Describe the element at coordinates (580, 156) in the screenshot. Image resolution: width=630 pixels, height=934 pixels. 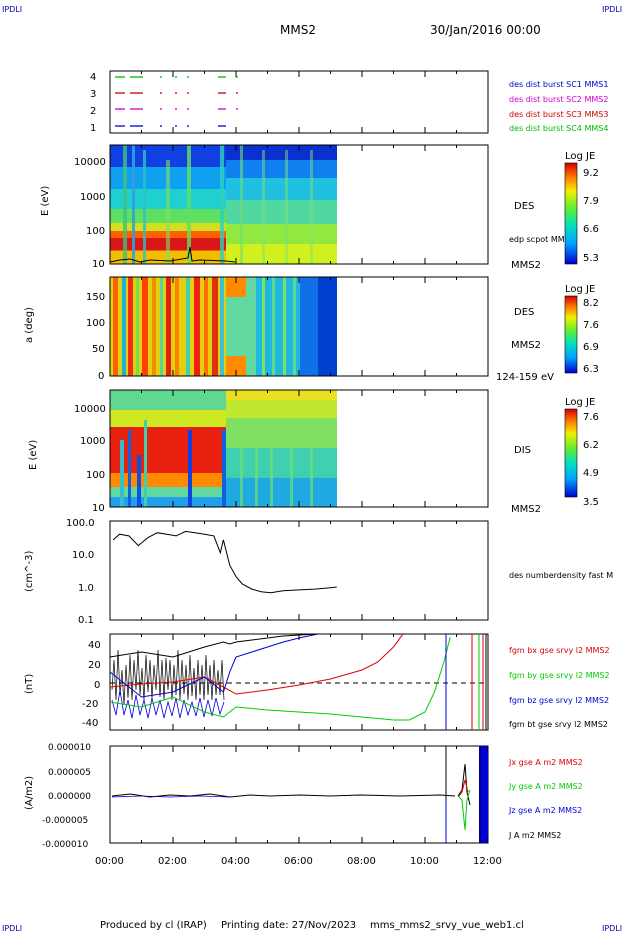
I see `des-energy-colorbar-title: Log JE` at that location.